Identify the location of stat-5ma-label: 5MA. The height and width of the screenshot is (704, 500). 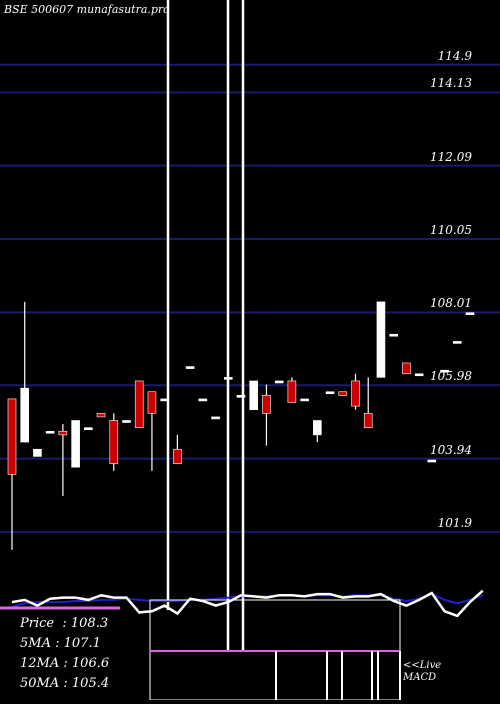
(35, 643).